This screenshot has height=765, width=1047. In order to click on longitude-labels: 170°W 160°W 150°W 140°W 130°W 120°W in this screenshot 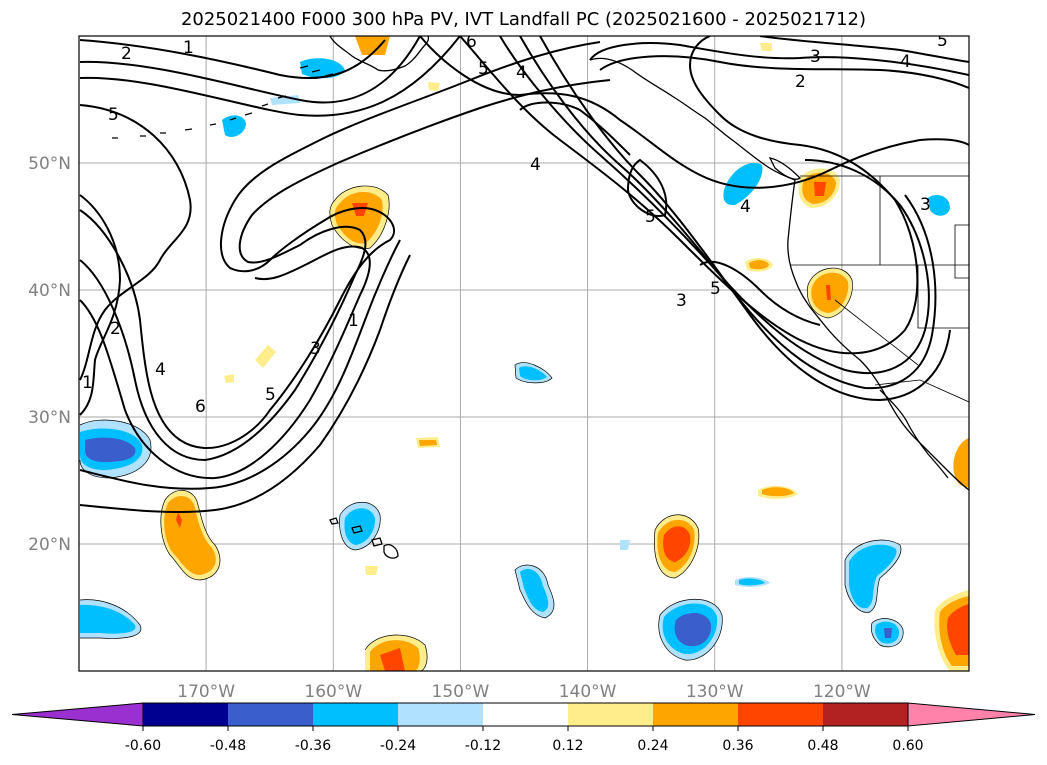, I will do `click(524, 692)`.